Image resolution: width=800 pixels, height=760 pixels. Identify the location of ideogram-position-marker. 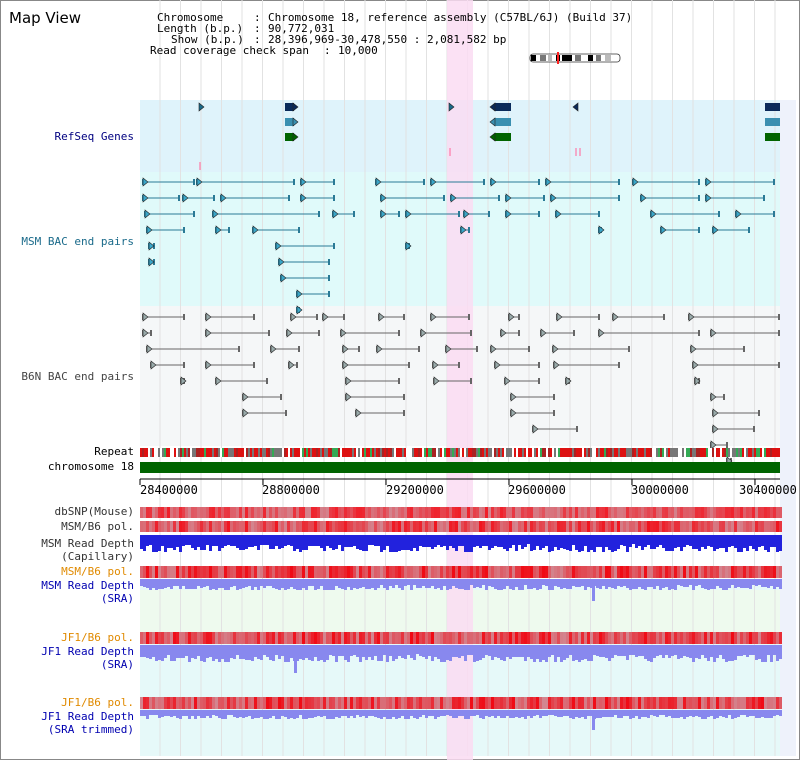
(558, 58).